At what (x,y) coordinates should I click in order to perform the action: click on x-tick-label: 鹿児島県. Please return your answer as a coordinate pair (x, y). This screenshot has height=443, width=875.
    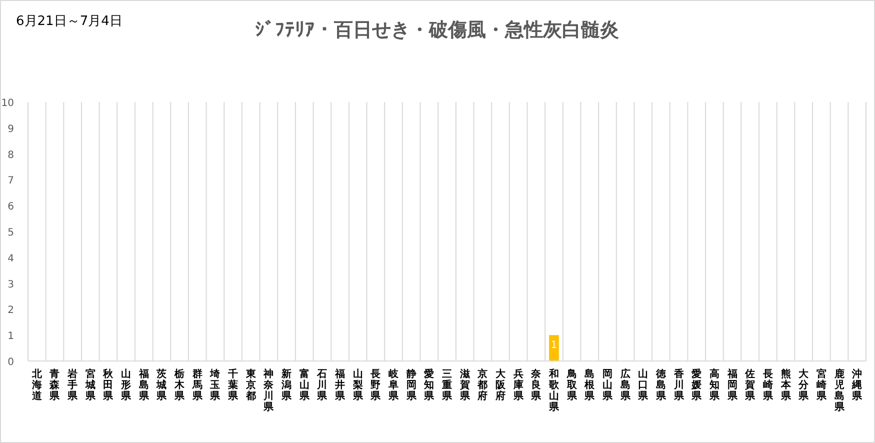
    Looking at the image, I should click on (839, 390).